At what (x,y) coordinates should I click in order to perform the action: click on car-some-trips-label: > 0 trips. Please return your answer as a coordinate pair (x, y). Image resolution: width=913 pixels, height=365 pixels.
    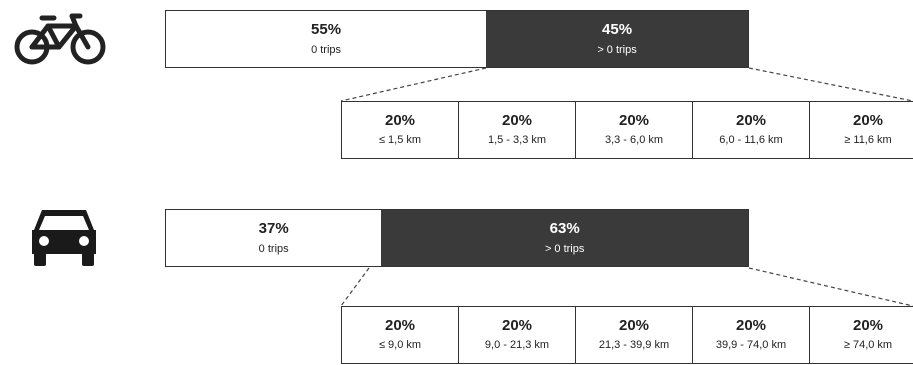
    Looking at the image, I should click on (564, 248).